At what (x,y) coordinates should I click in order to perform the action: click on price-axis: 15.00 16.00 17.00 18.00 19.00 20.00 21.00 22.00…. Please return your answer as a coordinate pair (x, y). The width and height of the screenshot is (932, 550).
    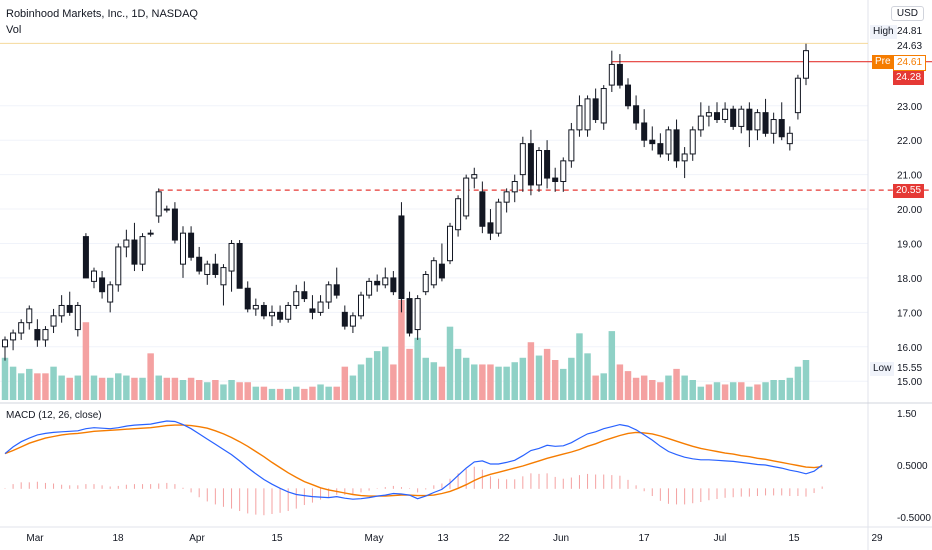
    Looking at the image, I should click on (914, 313).